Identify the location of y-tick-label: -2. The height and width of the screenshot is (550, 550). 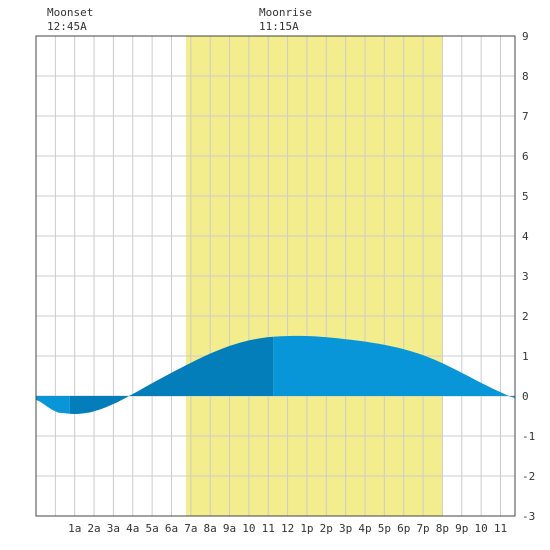
(528, 476).